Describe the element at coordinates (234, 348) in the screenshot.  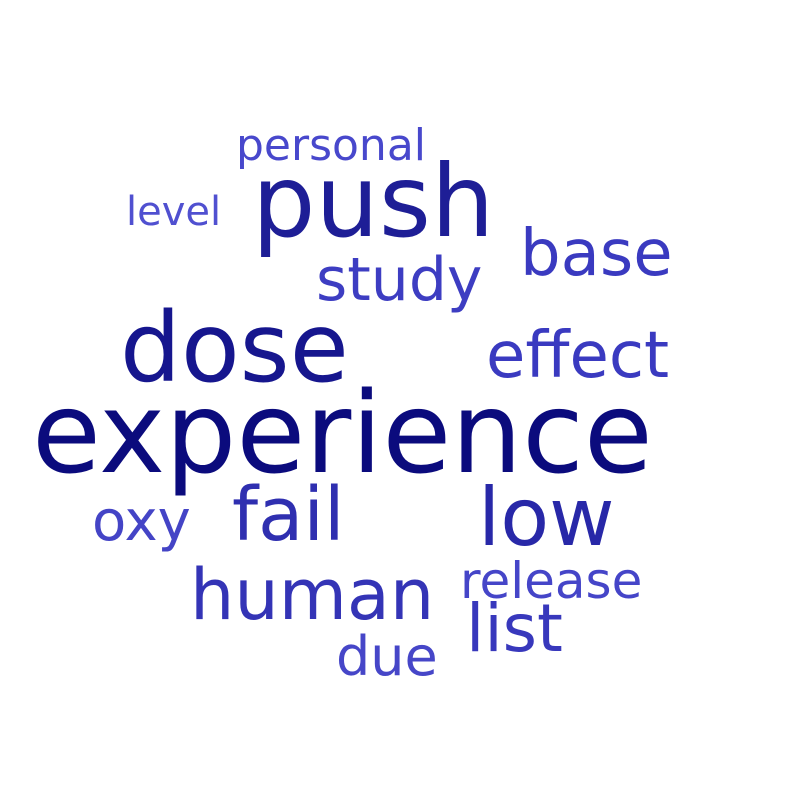
I see `word-dose: dose` at that location.